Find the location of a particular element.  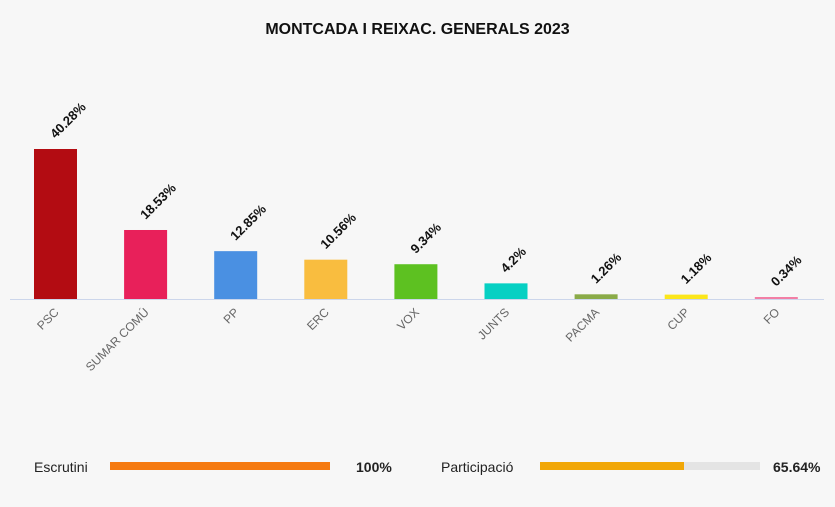

data-label: 0.34% is located at coordinates (786, 270).